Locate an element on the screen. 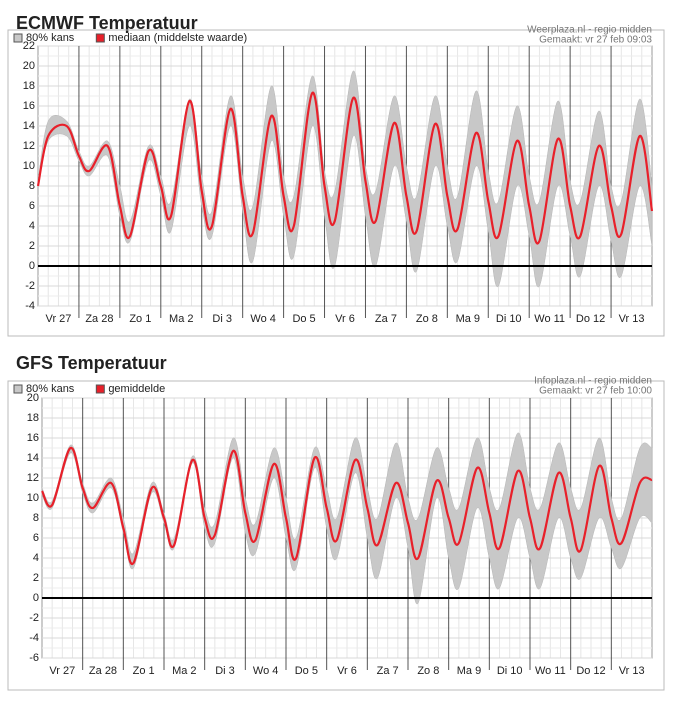 The height and width of the screenshot is (710, 674). created-label: Gemaakt: vr 27 feb 10:00 is located at coordinates (595, 391).